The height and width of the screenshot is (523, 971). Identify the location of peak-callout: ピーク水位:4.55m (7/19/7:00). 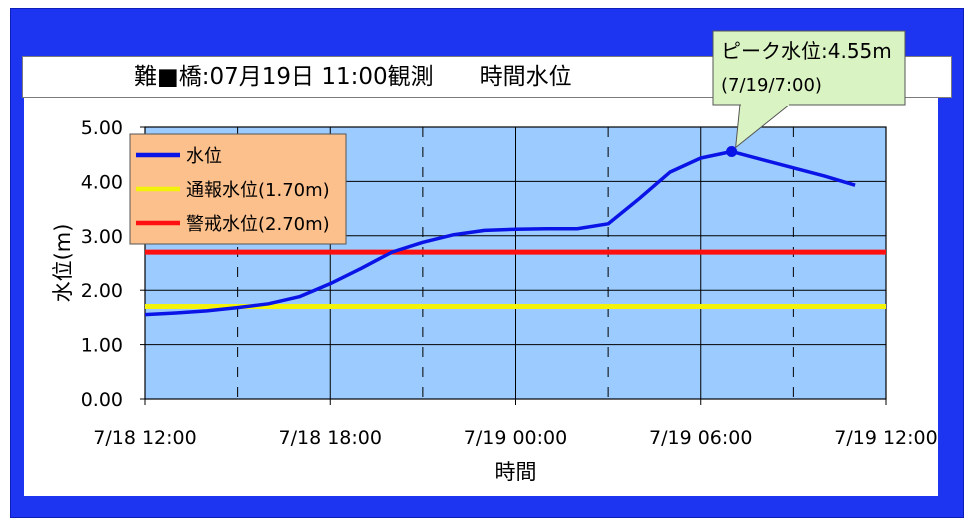
(809, 89).